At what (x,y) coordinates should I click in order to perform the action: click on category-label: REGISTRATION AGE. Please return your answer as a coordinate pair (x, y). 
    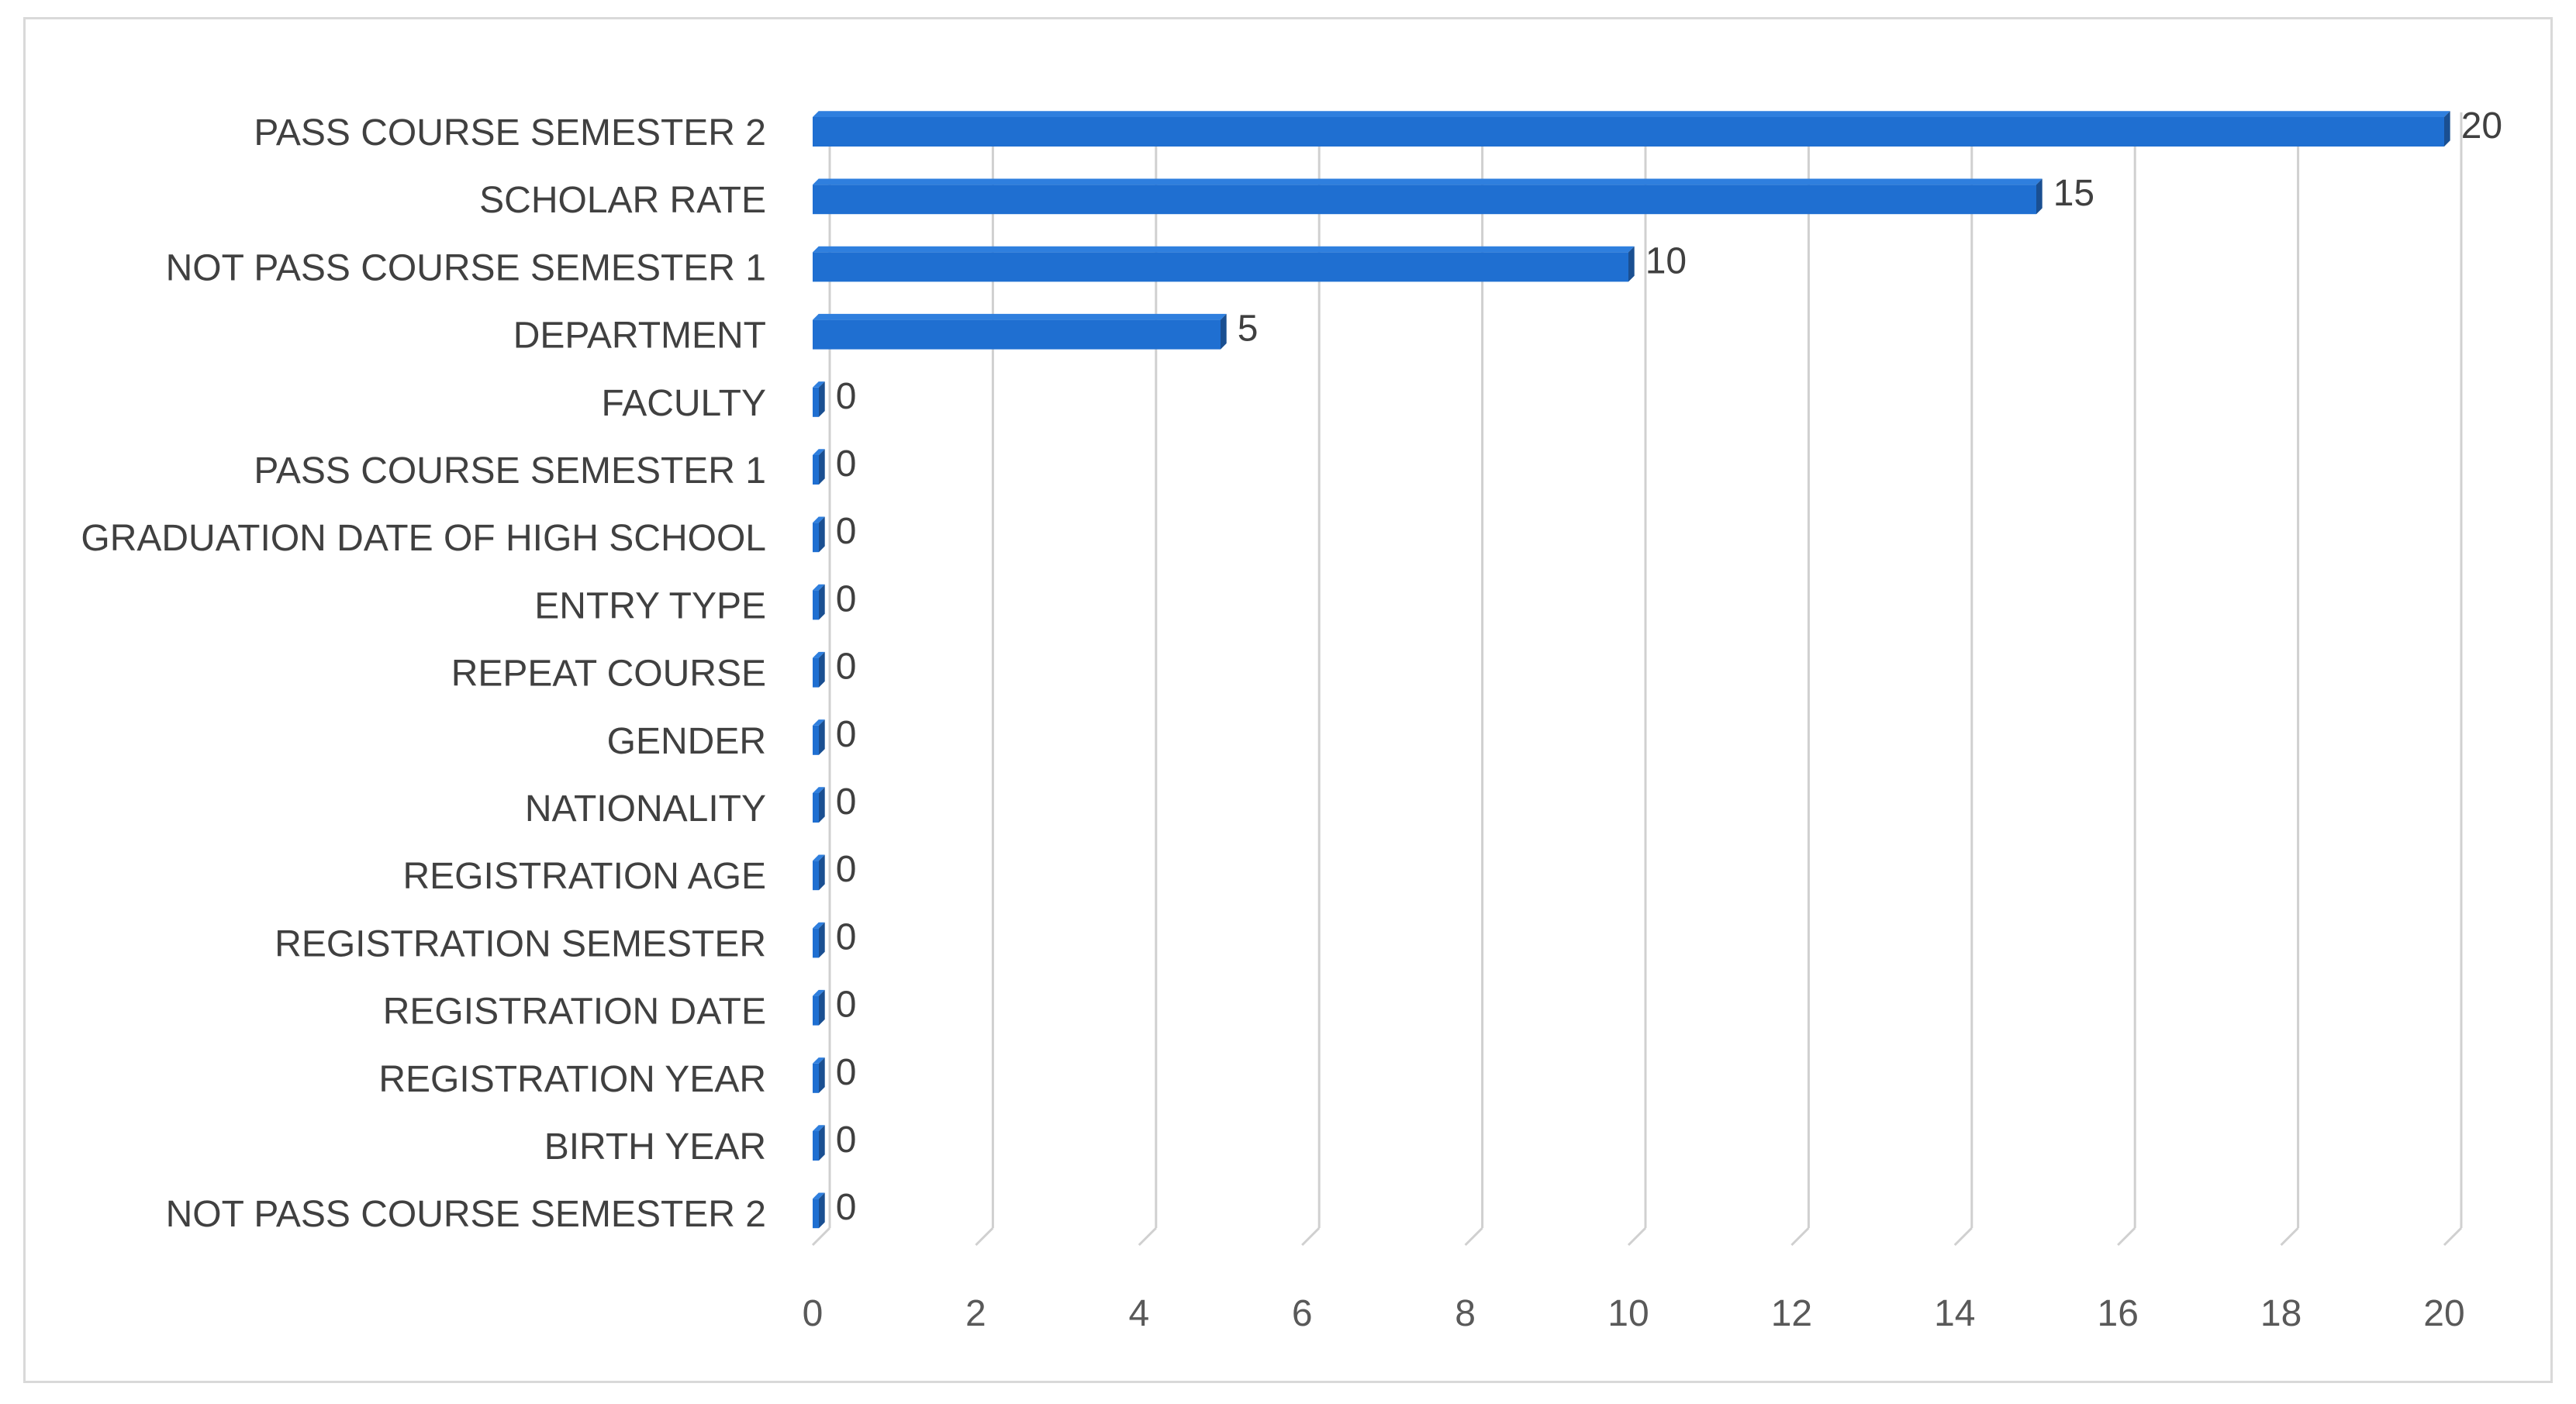
    Looking at the image, I should click on (584, 876).